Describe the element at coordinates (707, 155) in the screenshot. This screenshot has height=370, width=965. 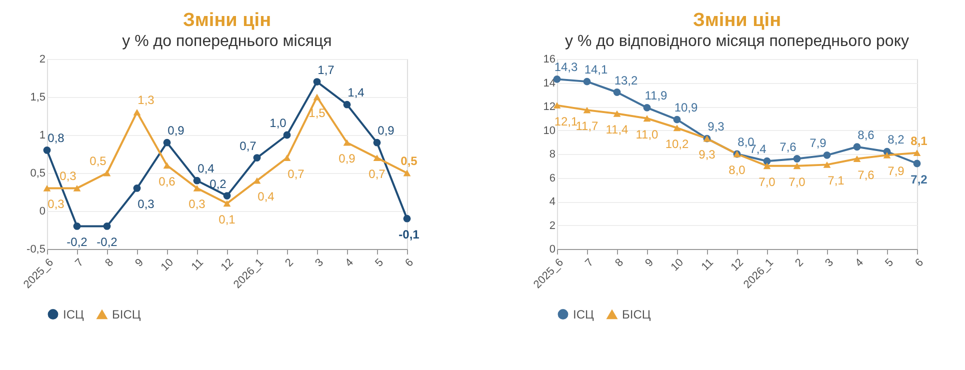
I see `data-label: 9,3` at that location.